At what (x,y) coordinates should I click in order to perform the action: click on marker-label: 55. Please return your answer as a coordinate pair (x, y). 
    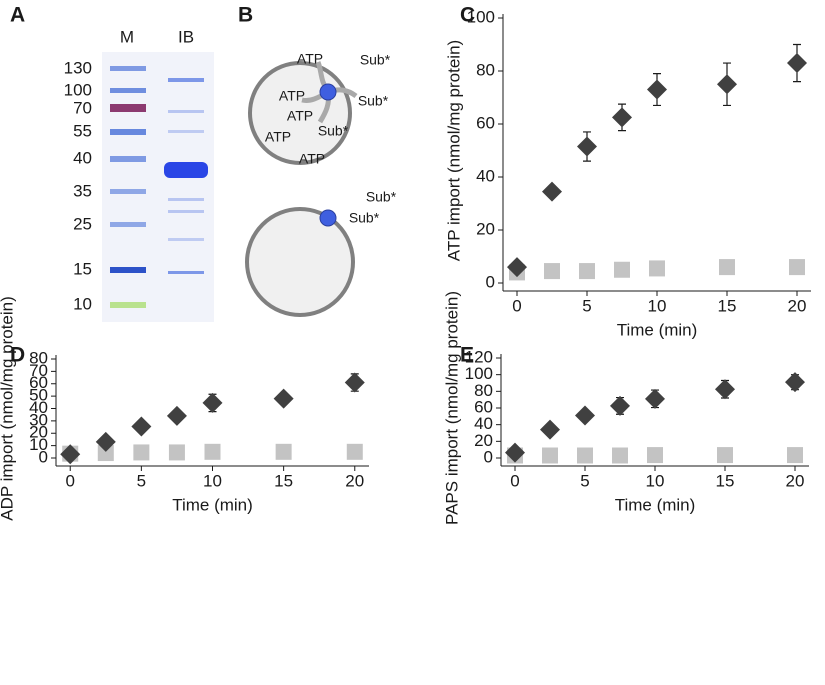
    Looking at the image, I should click on (82, 130).